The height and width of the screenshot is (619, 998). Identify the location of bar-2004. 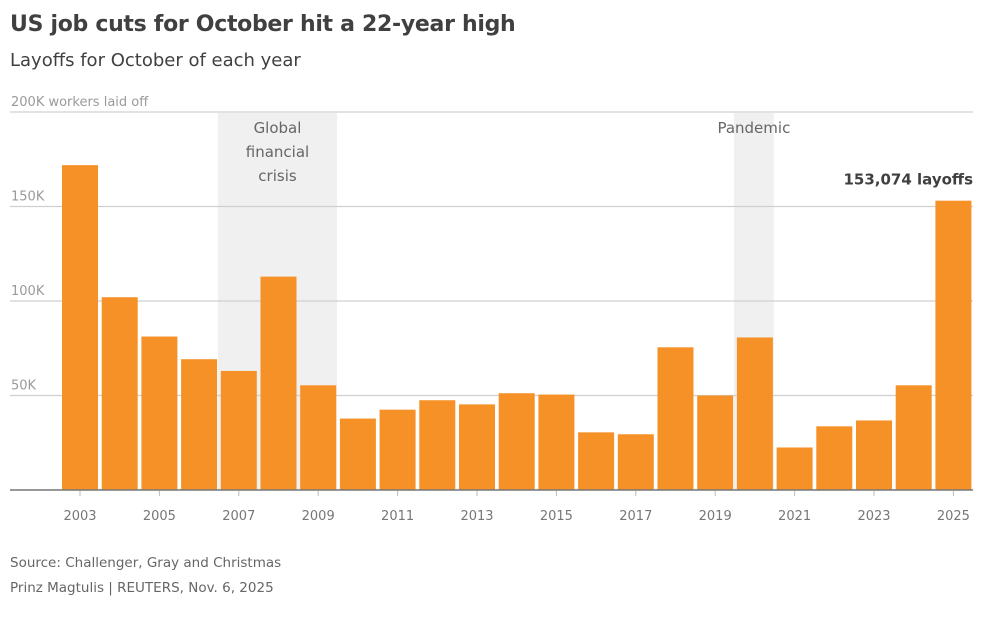
(119, 393).